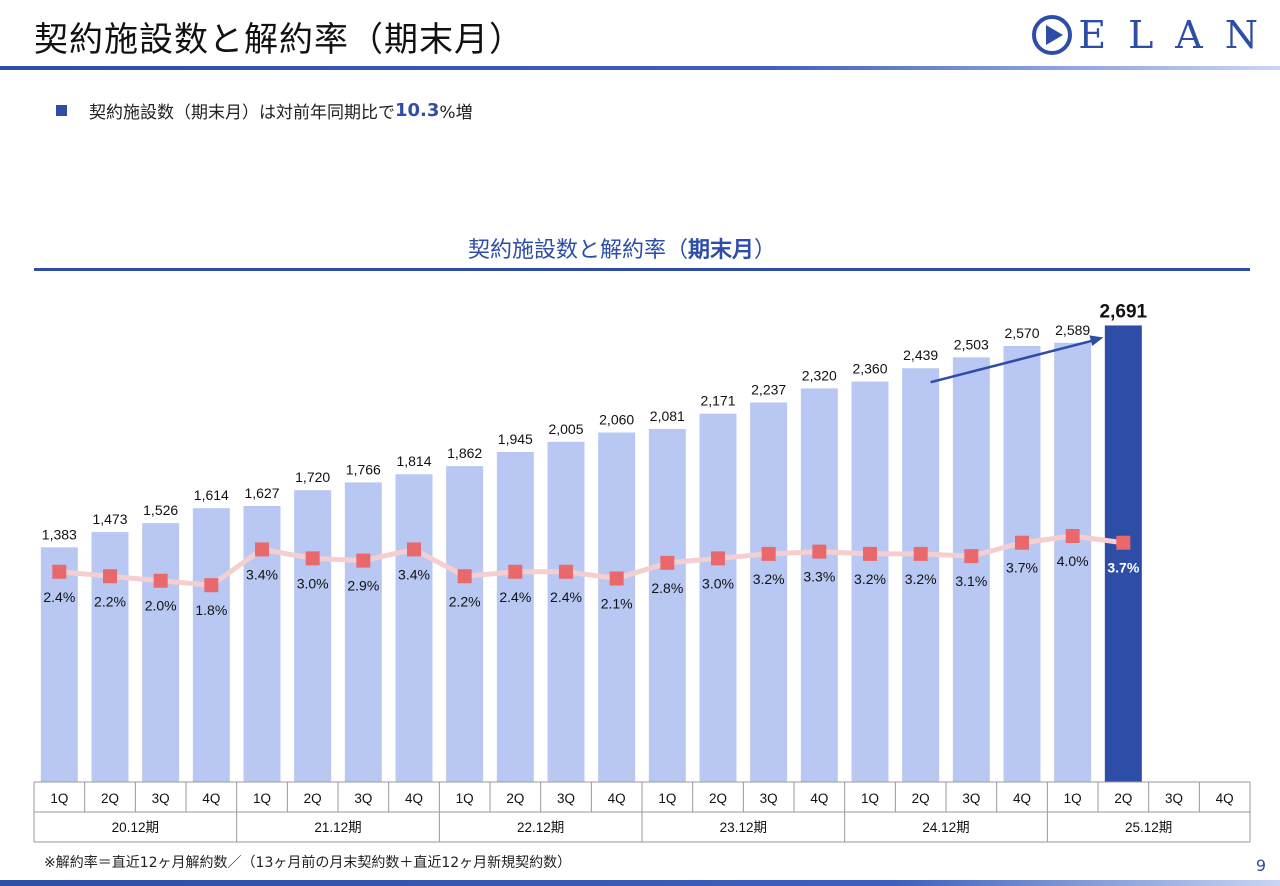 The width and height of the screenshot is (1280, 886). Describe the element at coordinates (1072, 330) in the screenshot. I see `bar-value-label: 2,589` at that location.